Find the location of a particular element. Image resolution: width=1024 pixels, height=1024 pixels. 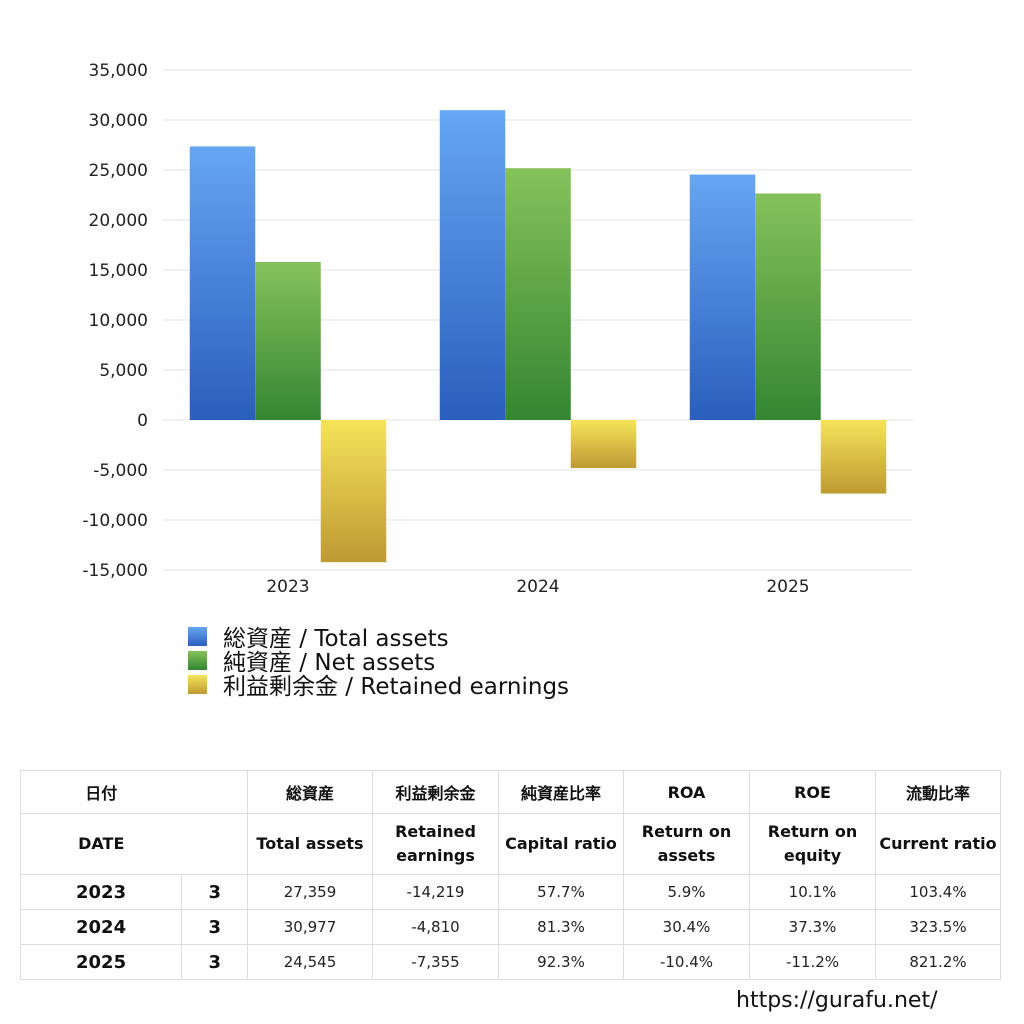

legend-label-total-assets: 総資産 / Total assets is located at coordinates (336, 639).